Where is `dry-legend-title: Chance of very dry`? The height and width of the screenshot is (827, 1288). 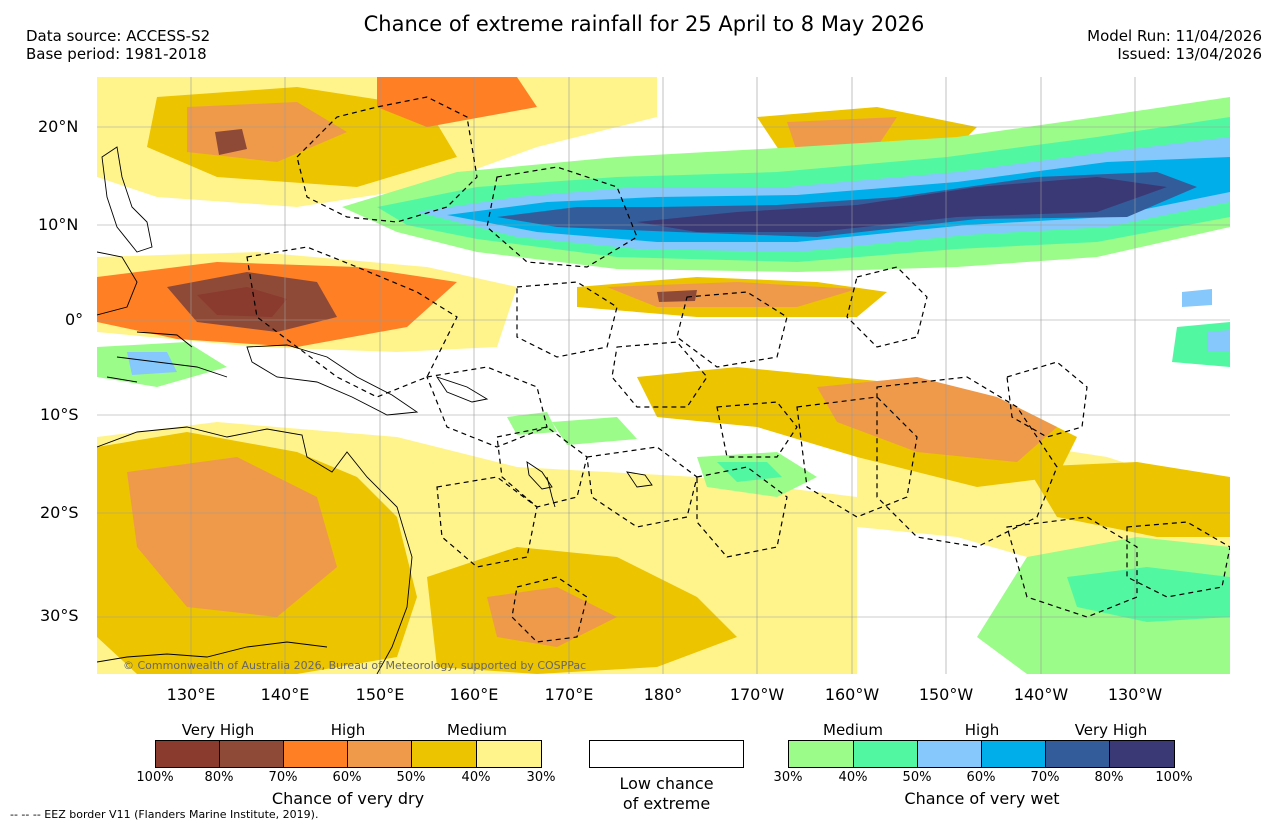
dry-legend-title: Chance of very dry is located at coordinates (348, 798).